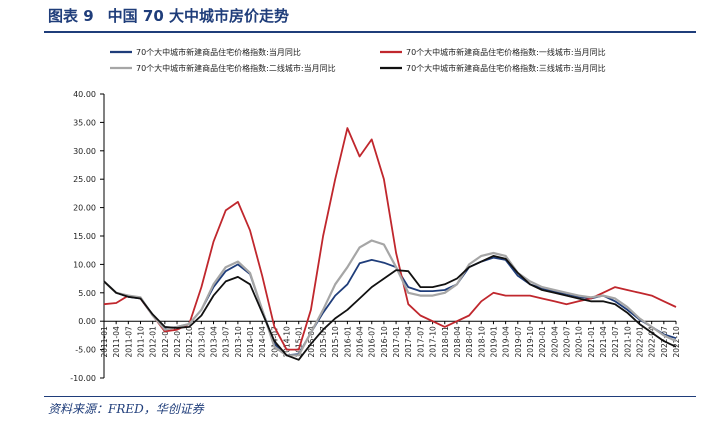 The width and height of the screenshot is (703, 422). Describe the element at coordinates (311, 342) in the screenshot. I see `x-tick-label: 2015-04` at that location.